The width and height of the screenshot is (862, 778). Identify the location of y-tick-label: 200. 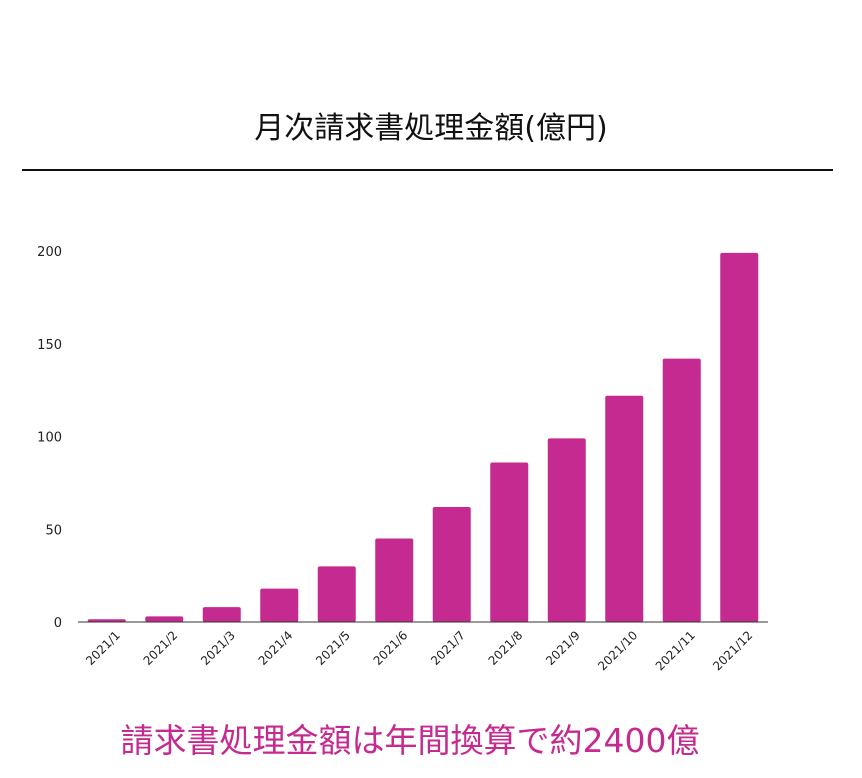
(49, 252).